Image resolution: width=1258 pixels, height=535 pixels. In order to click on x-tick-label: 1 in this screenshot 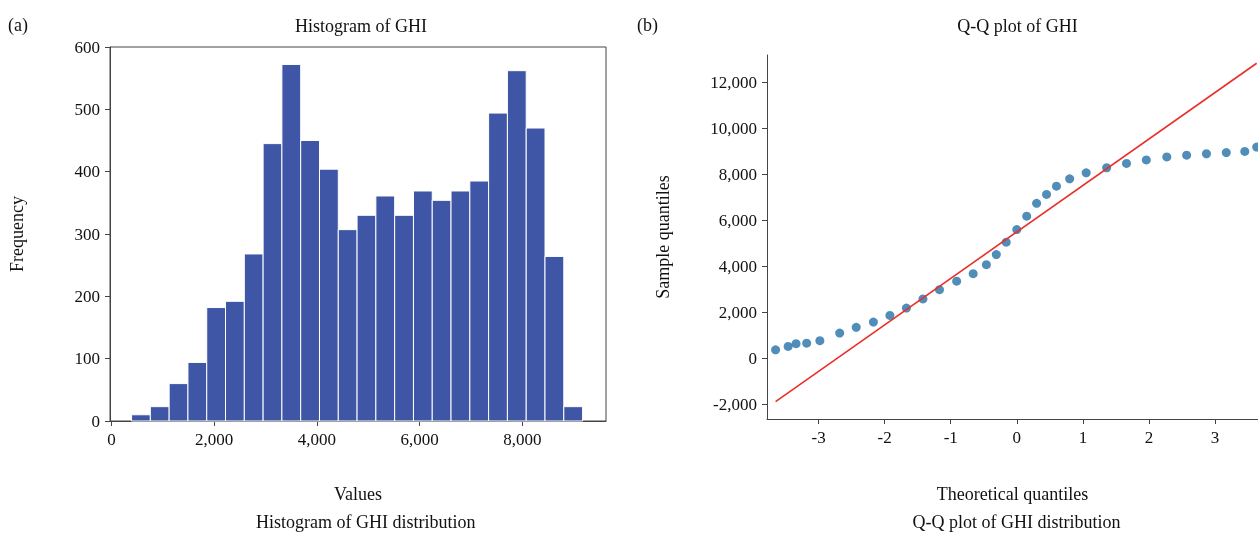, I will do `click(1083, 437)`.